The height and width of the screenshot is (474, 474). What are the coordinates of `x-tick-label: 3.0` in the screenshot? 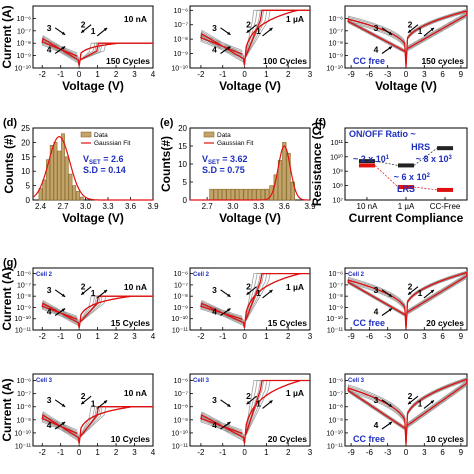 It's located at (86, 206).